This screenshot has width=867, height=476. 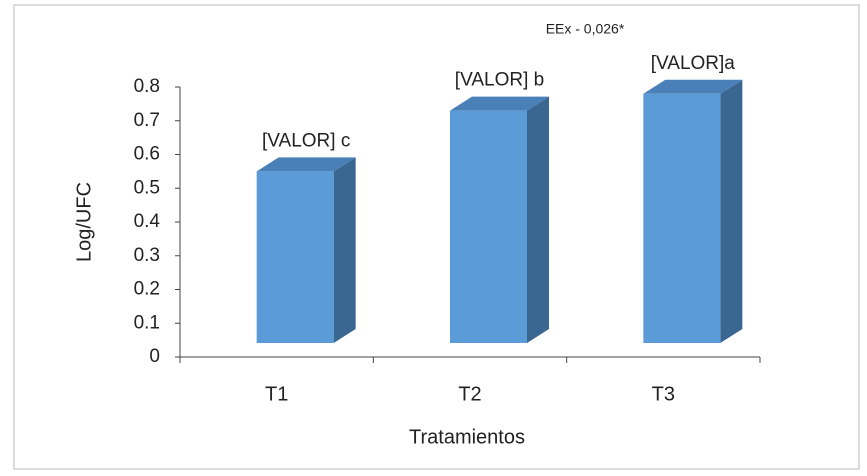 I want to click on x-axis-title: Tratamientos, so click(x=467, y=437).